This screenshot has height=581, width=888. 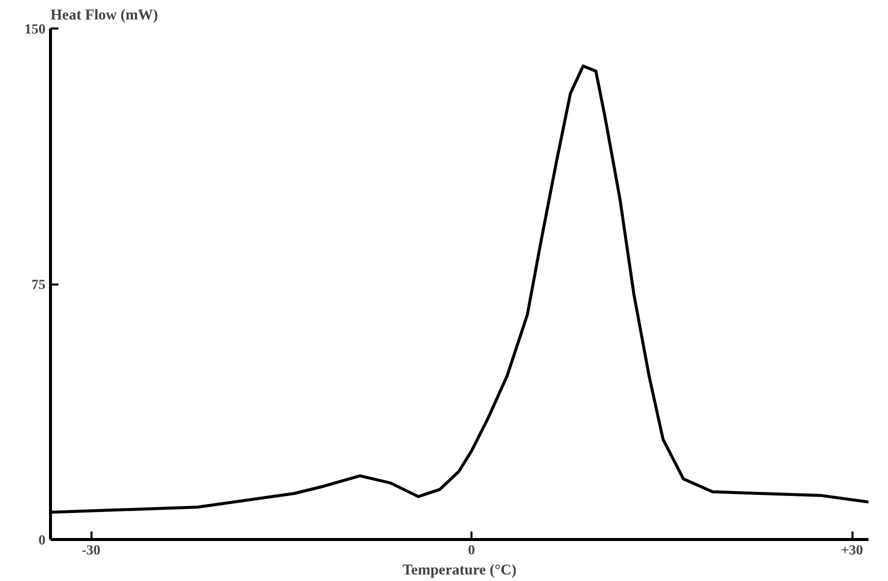 I want to click on x-tick-label: -30, so click(x=91, y=551).